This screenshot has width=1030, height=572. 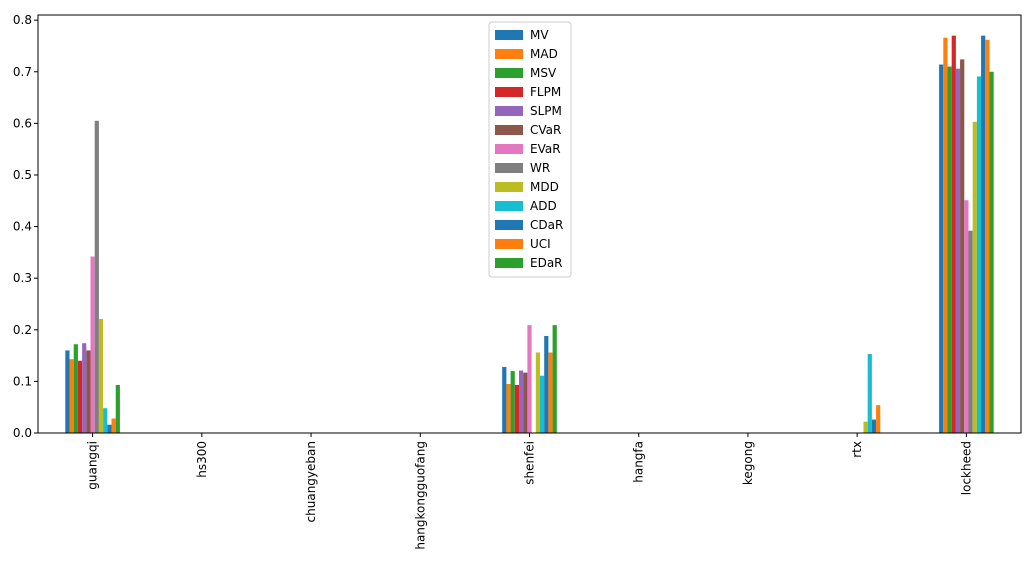 I want to click on bar-add-guangqi, so click(x=105, y=420).